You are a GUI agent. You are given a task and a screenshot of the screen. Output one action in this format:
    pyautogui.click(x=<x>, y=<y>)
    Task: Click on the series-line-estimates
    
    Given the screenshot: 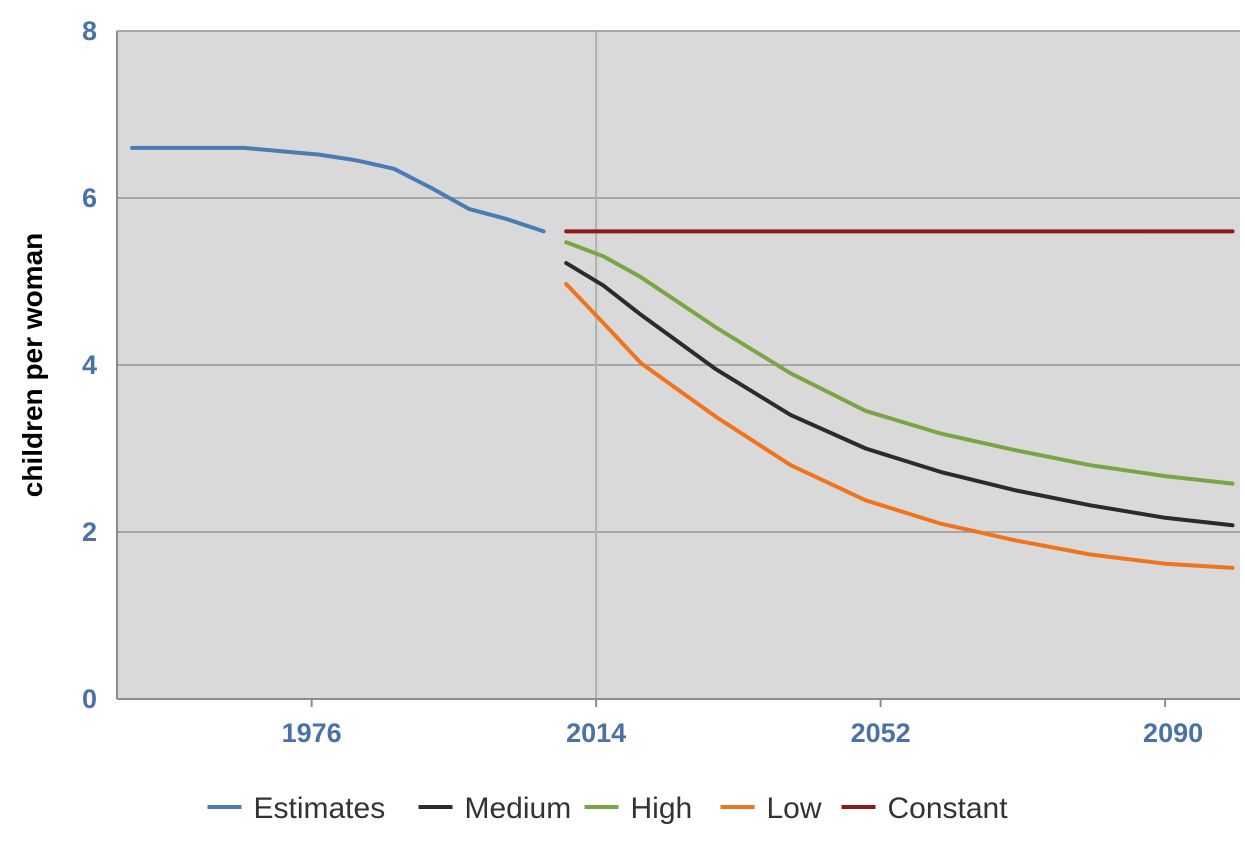 What is the action you would take?
    pyautogui.click(x=338, y=189)
    